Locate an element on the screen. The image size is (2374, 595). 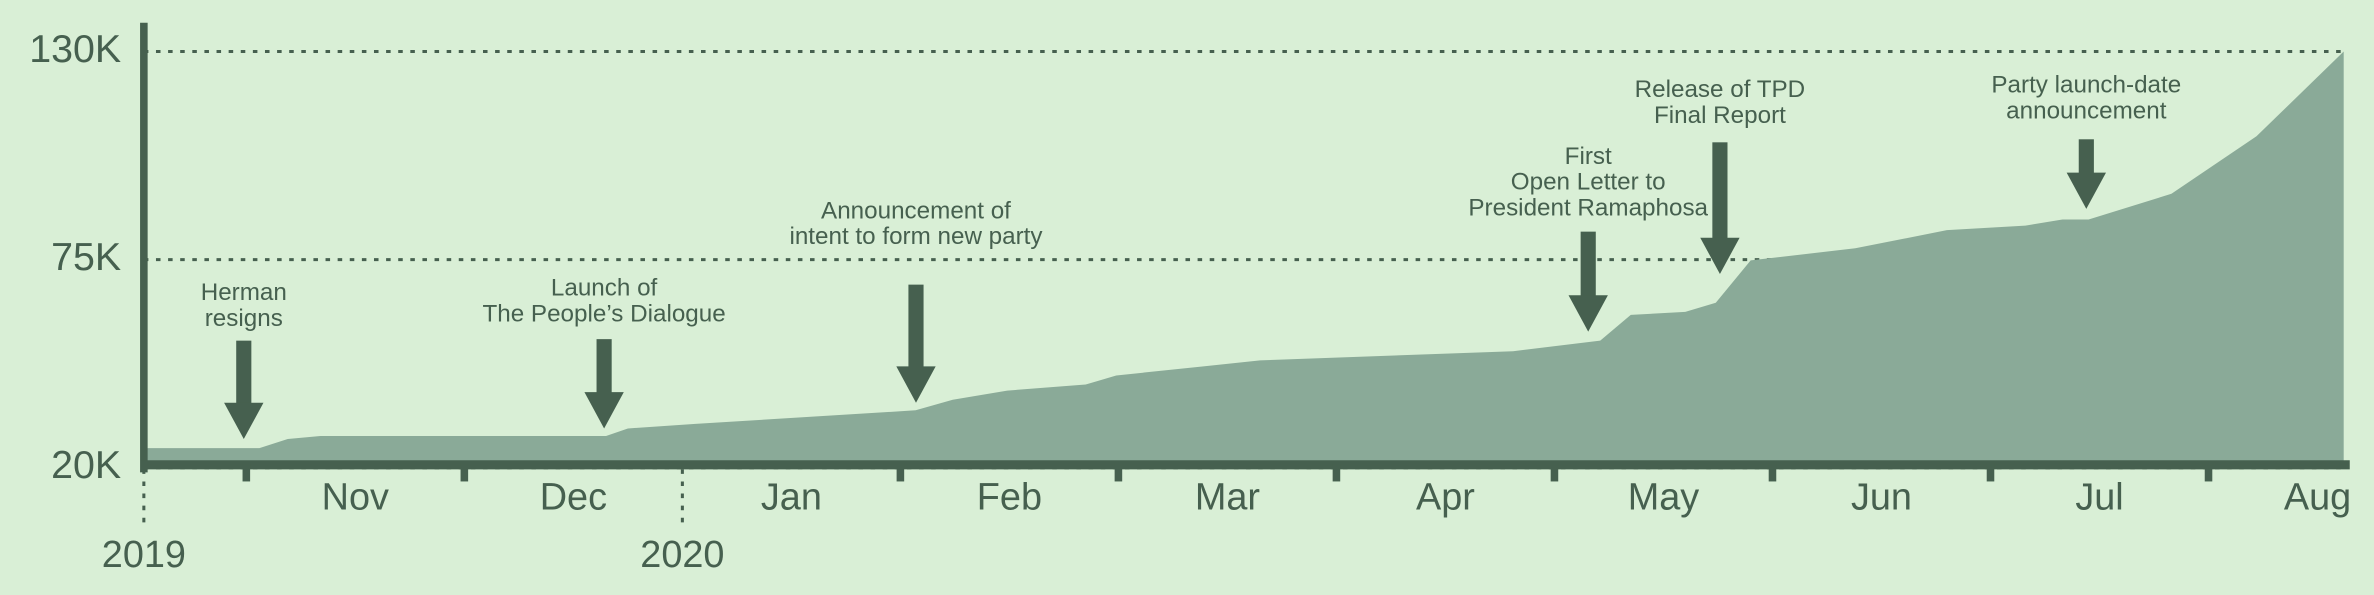
annotation-text: Announcement of is located at coordinates (916, 210).